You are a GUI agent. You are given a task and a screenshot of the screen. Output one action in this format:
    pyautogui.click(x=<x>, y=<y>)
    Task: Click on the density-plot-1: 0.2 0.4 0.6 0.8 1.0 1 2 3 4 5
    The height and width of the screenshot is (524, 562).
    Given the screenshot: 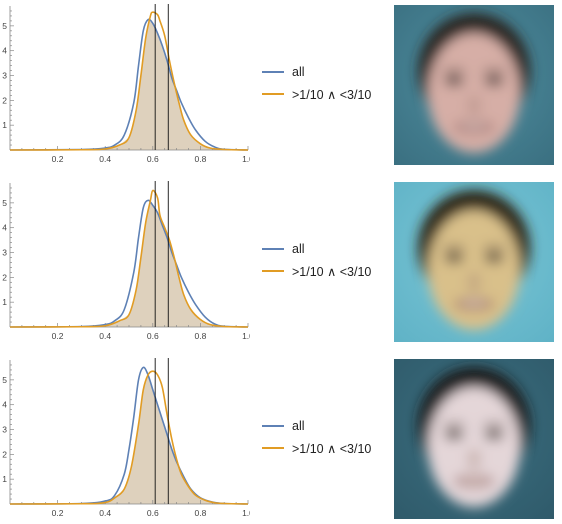 What is the action you would take?
    pyautogui.click(x=126, y=84)
    